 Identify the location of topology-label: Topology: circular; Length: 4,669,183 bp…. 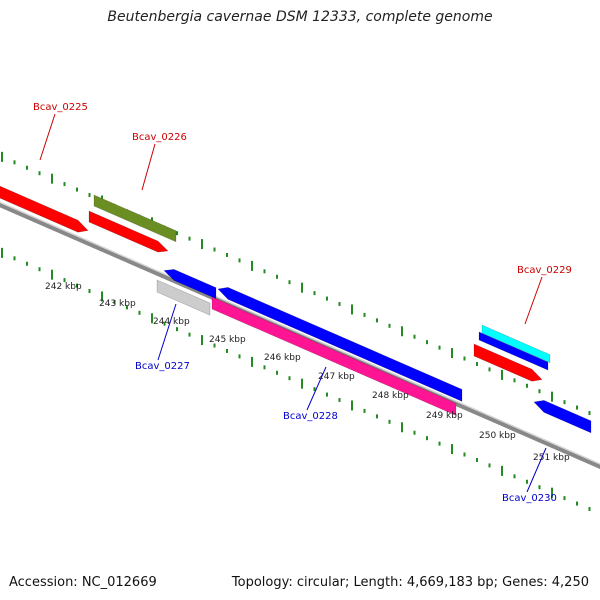
(410, 582).